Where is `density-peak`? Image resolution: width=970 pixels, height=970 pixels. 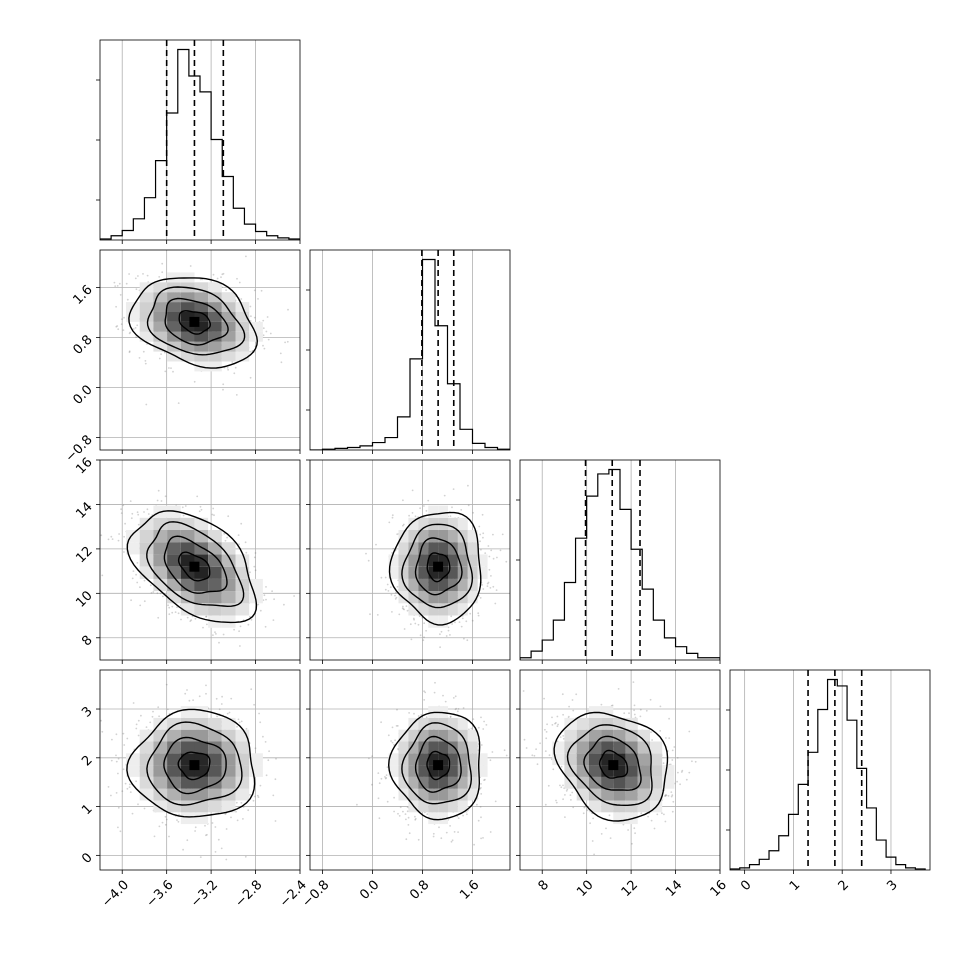 density-peak is located at coordinates (194, 566).